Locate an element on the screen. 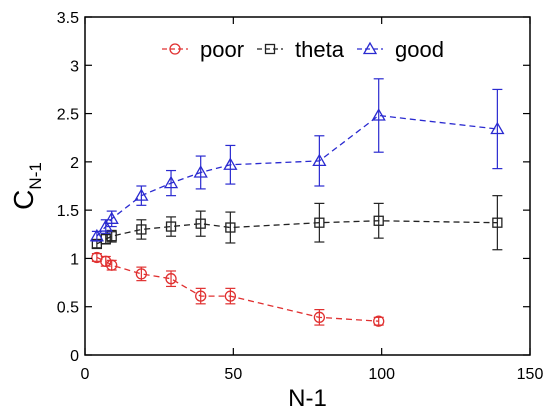 The width and height of the screenshot is (550, 418). y-tick-label: 3.5 is located at coordinates (68, 18).